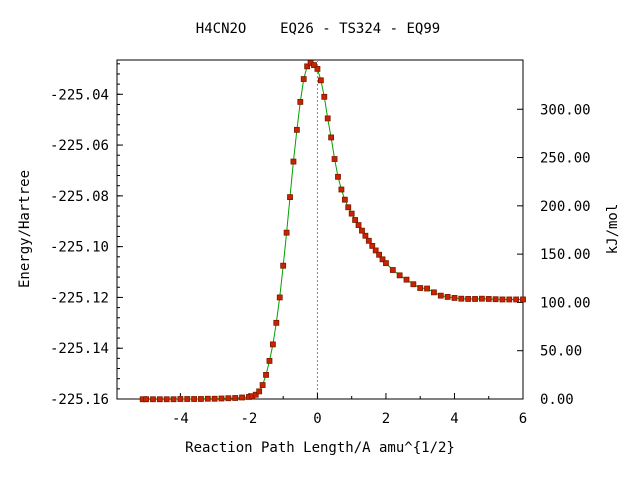 The height and width of the screenshot is (480, 640). I want to click on y-axis-right: 300.00 250.00 200.00 150.00 100.00 50.00 0.00, so click(554, 255).